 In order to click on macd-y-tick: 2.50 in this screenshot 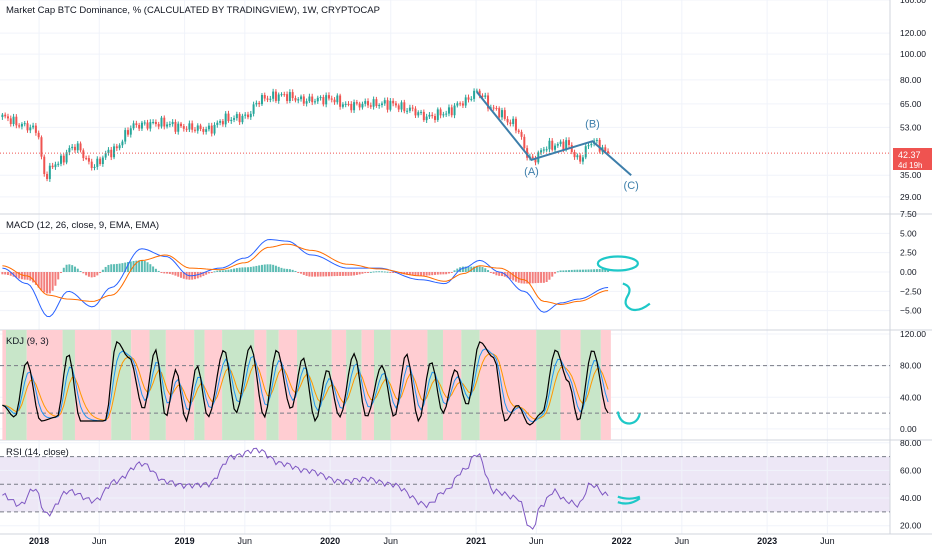, I will do `click(908, 253)`.